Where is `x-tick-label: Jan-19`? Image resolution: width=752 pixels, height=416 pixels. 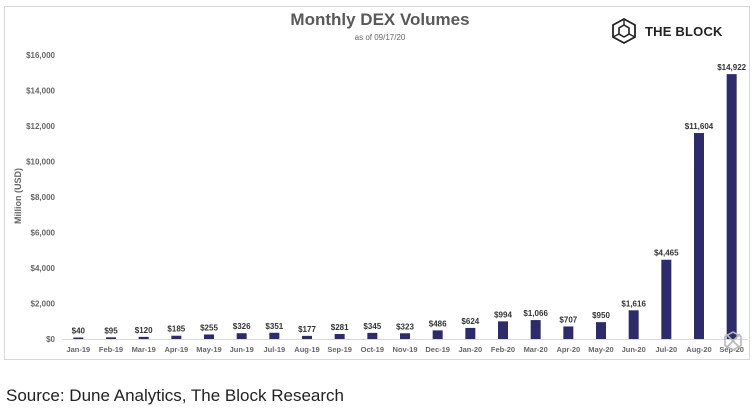 x-tick-label: Jan-19 is located at coordinates (78, 349).